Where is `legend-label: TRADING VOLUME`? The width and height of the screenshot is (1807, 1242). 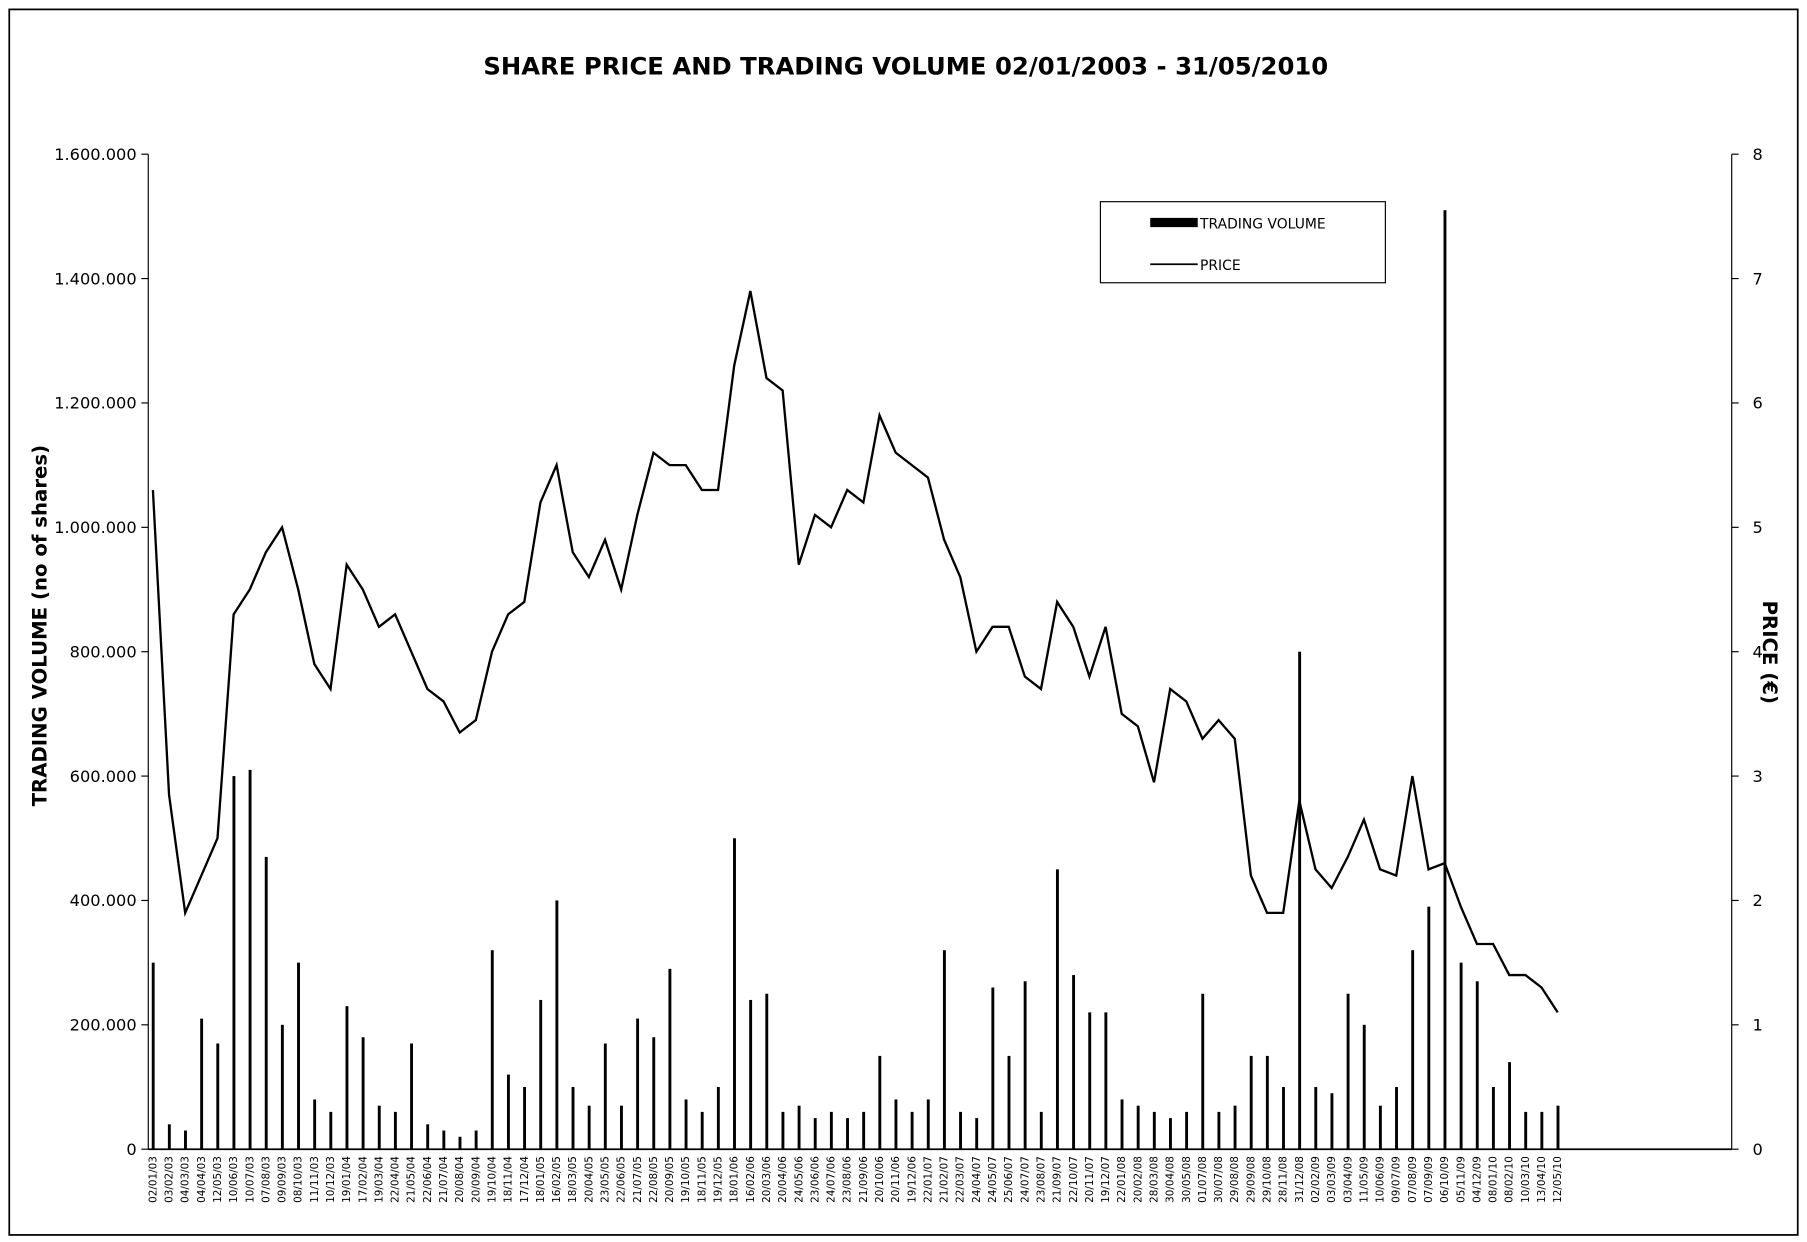 legend-label: TRADING VOLUME is located at coordinates (1262, 224).